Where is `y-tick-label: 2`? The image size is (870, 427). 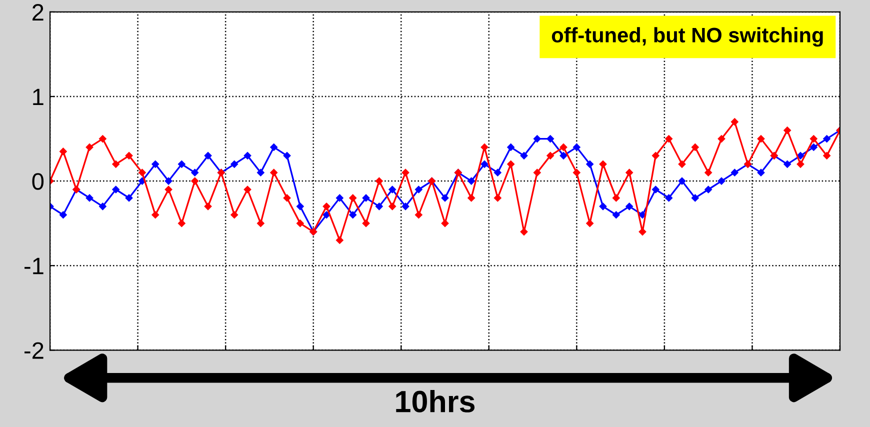 y-tick-label: 2 is located at coordinates (38, 12).